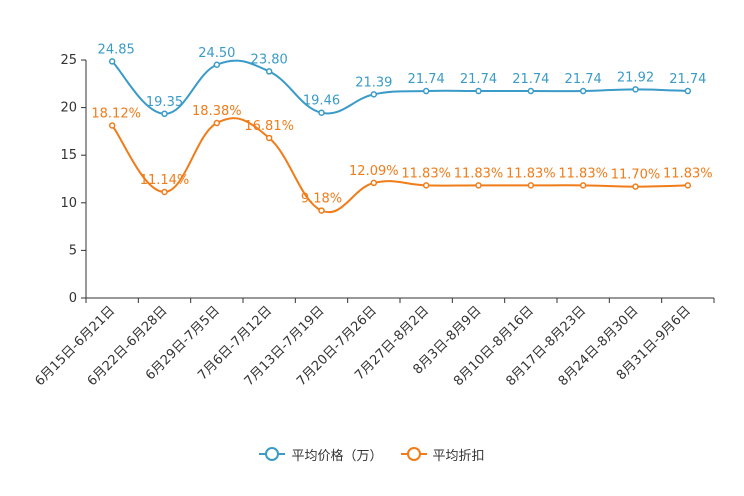 The image size is (744, 496). I want to click on data-label: 9.18%, so click(321, 199).